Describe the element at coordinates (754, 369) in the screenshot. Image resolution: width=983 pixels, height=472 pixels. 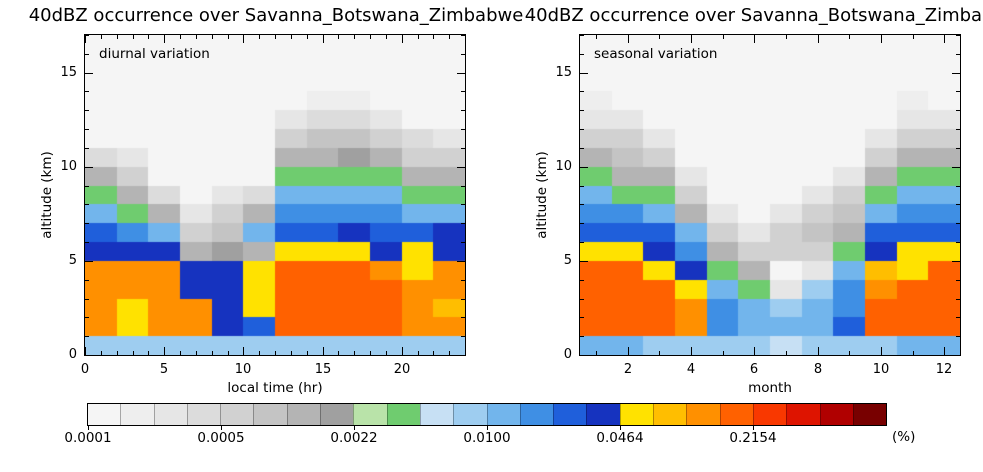
I see `x-tick-label: 6` at that location.